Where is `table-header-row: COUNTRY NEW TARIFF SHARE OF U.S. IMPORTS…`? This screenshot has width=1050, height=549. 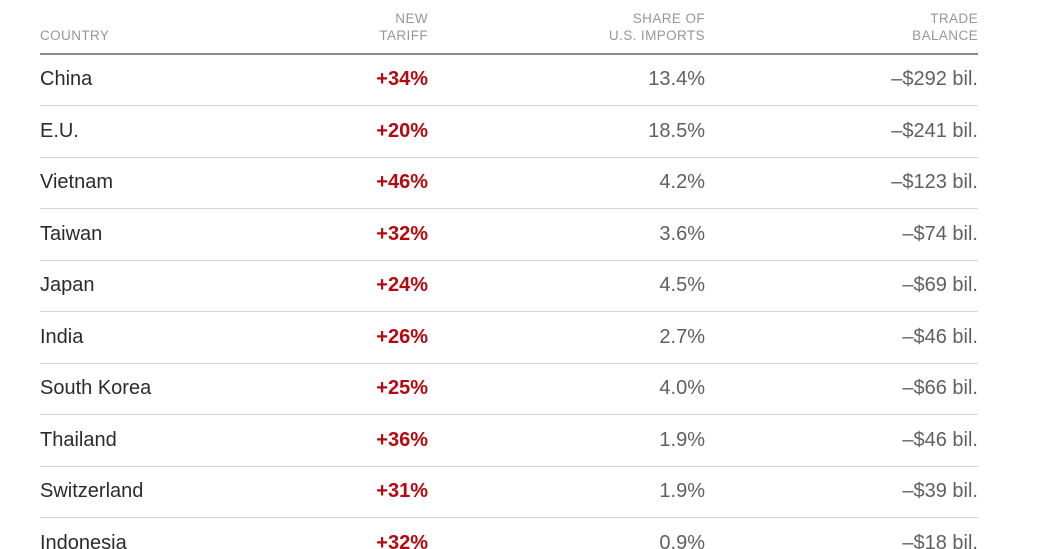
table-header-row: COUNTRY NEW TARIFF SHARE OF U.S. IMPORTS… is located at coordinates (509, 27).